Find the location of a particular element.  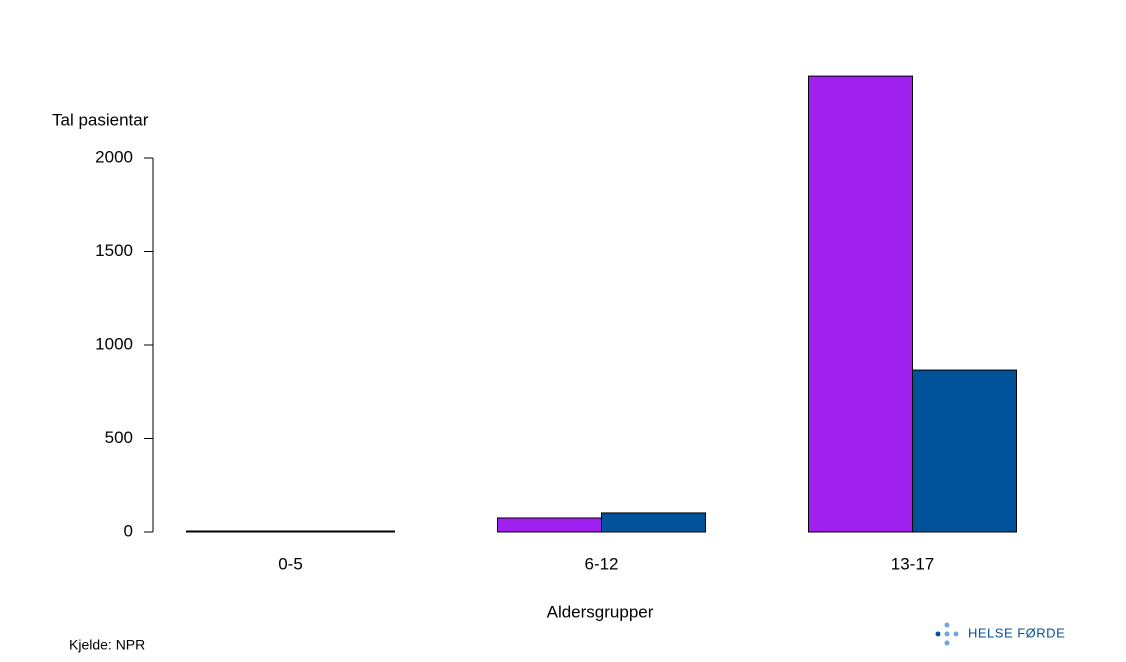

y-tick-label: 1000 is located at coordinates (114, 343).